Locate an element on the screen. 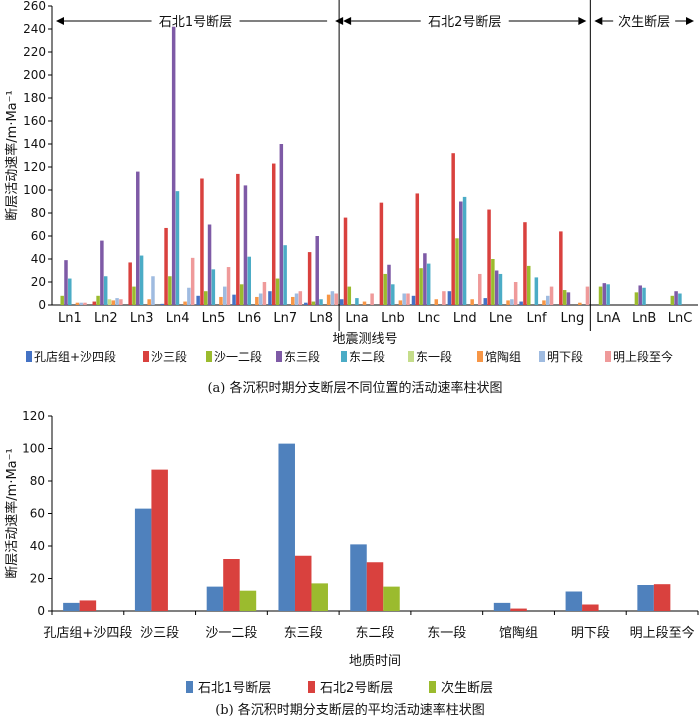 This screenshot has height=720, width=700. x-tick-label: 东二段 is located at coordinates (374, 633).